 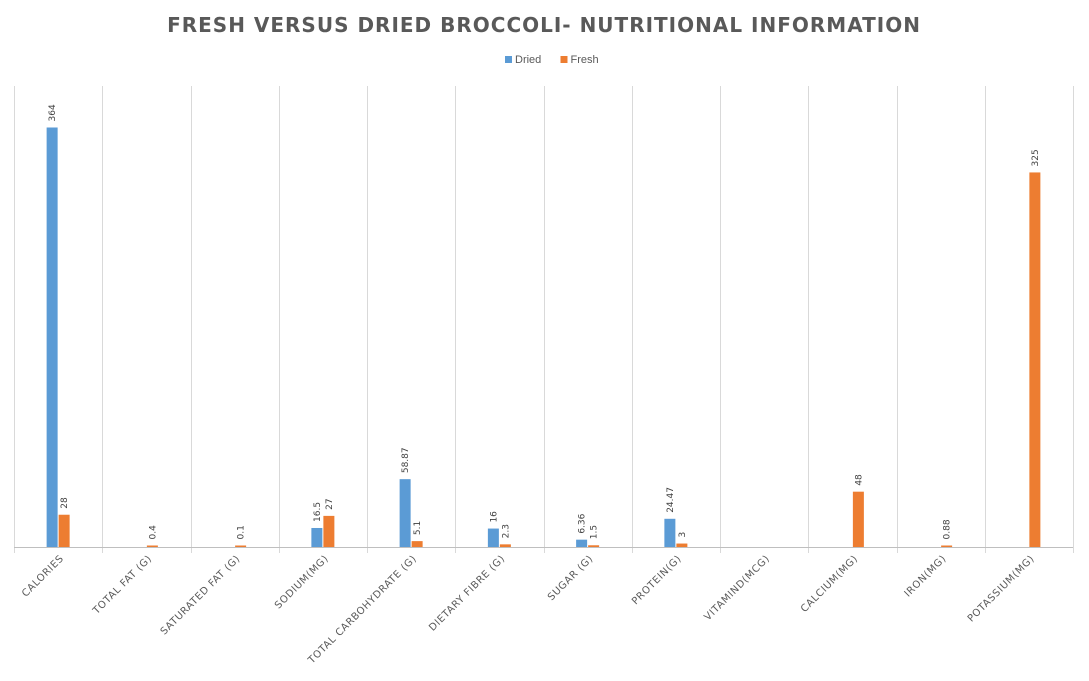 What do you see at coordinates (201, 595) in the screenshot?
I see `x-tick-label: SATURATED FAT (G)` at bounding box center [201, 595].